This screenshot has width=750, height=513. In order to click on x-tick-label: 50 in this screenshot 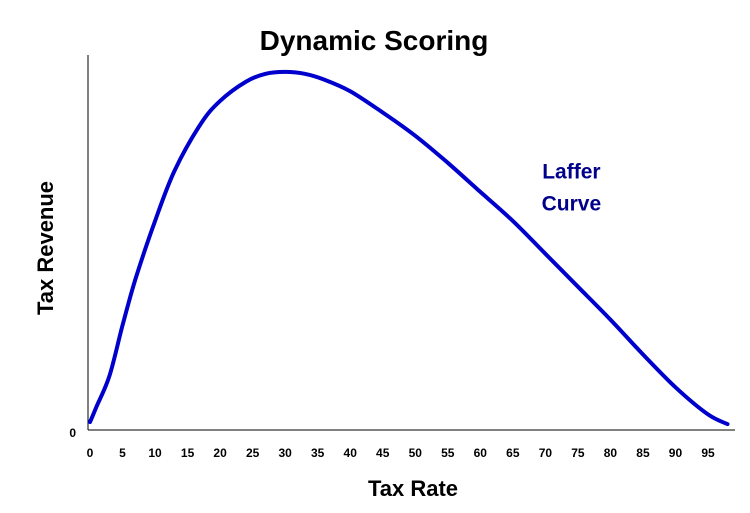, I will do `click(416, 453)`.